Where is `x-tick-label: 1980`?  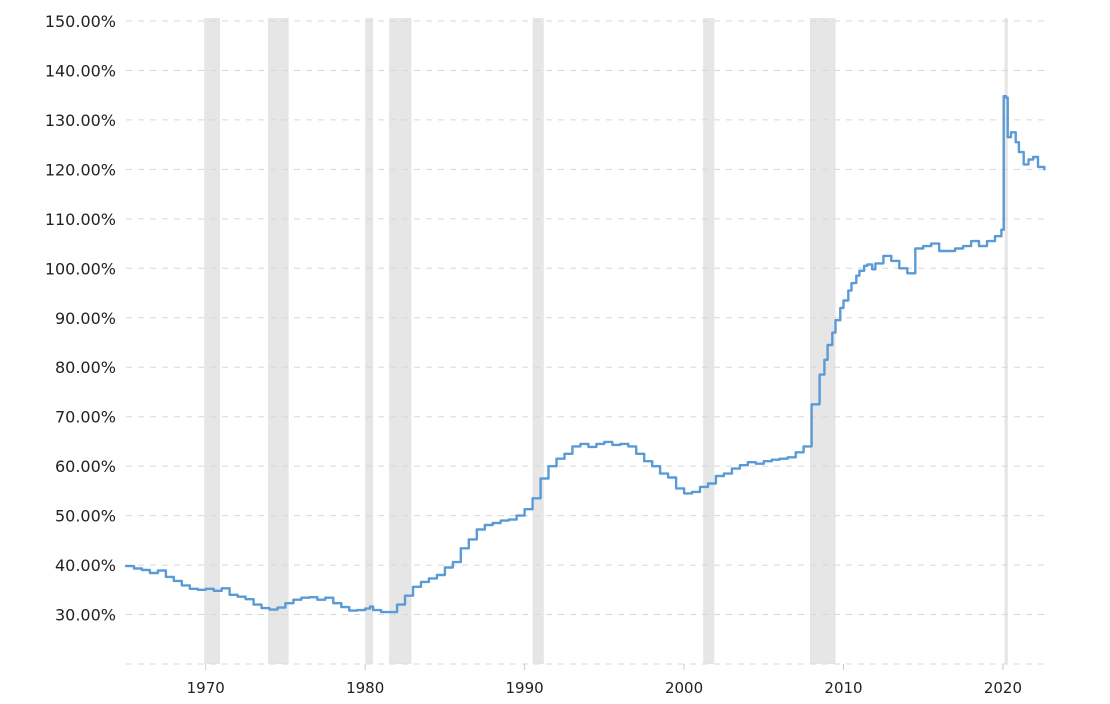 x-tick-label: 1980 is located at coordinates (365, 688).